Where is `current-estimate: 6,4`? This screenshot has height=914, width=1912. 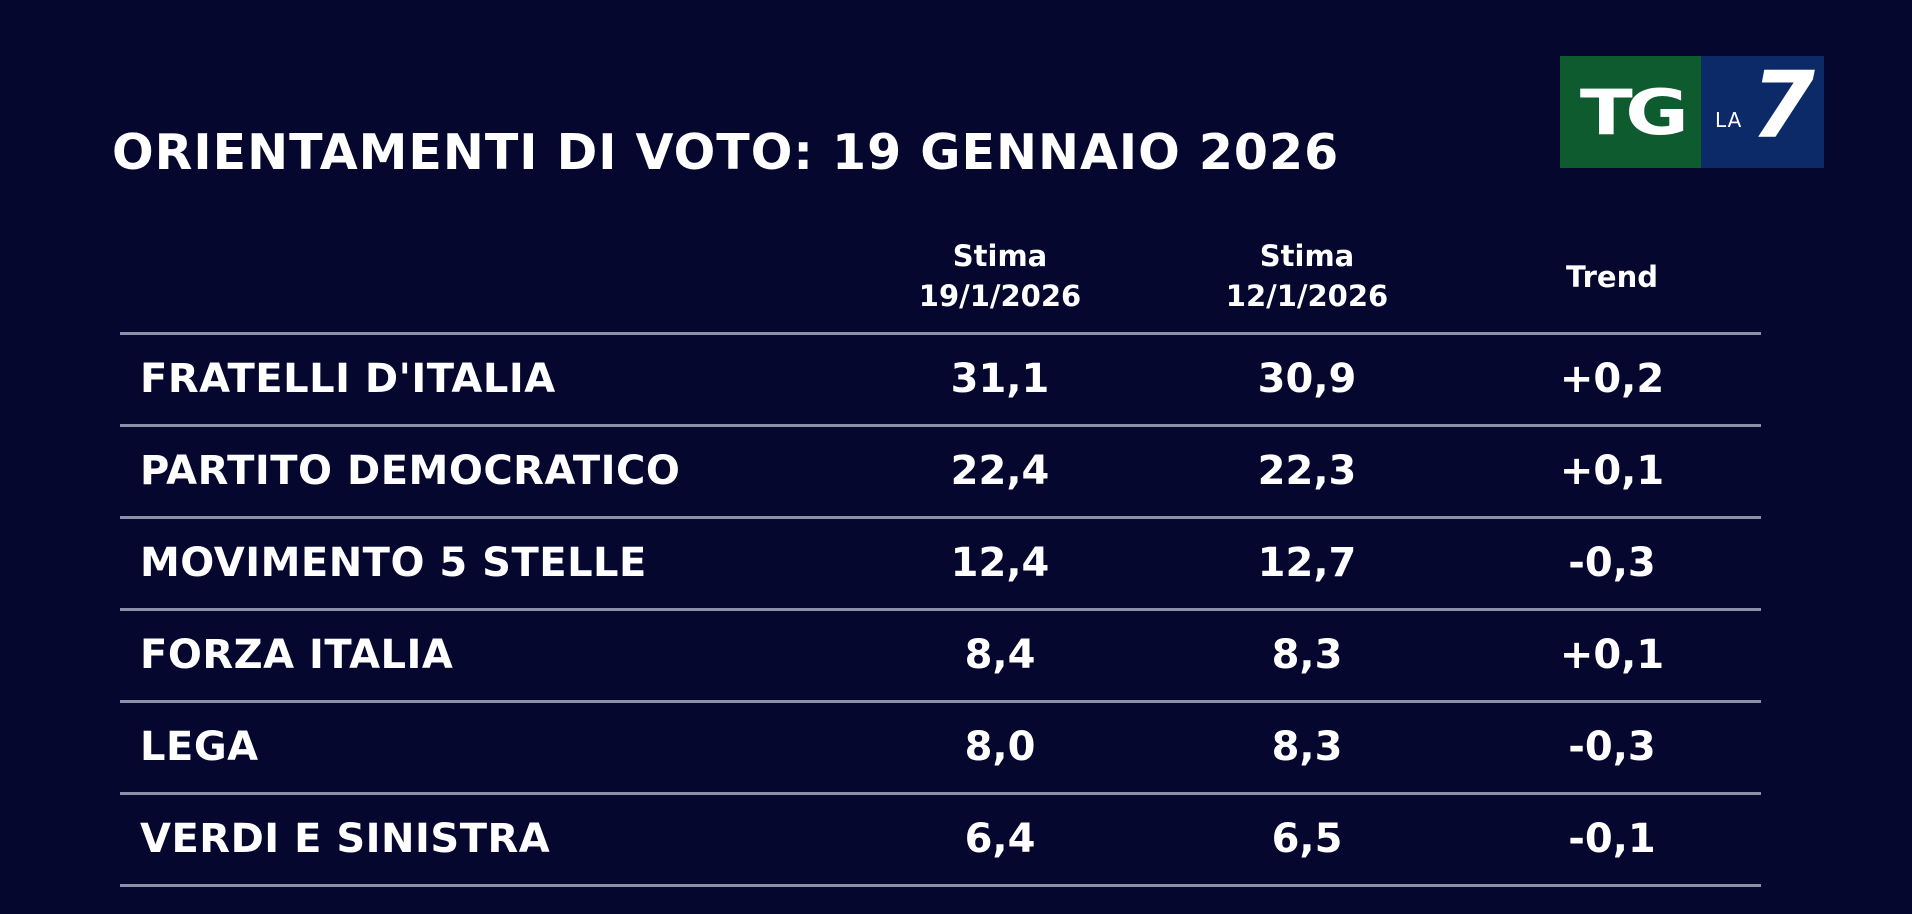 current-estimate: 6,4 is located at coordinates (1000, 839).